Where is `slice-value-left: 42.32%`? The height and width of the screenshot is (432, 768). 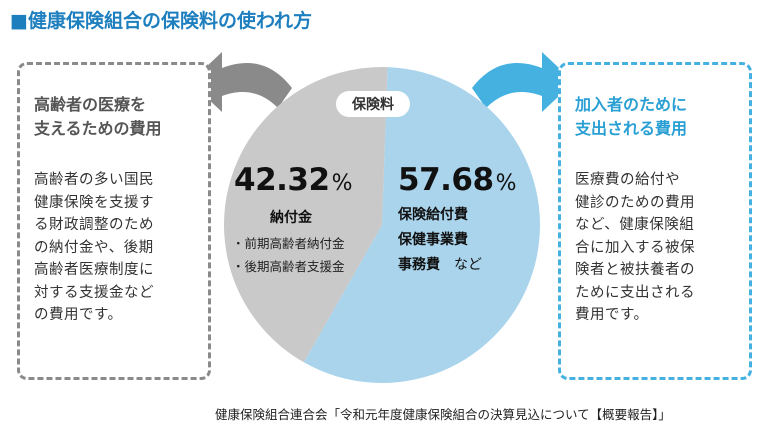
slice-value-left: 42.32% is located at coordinates (293, 180).